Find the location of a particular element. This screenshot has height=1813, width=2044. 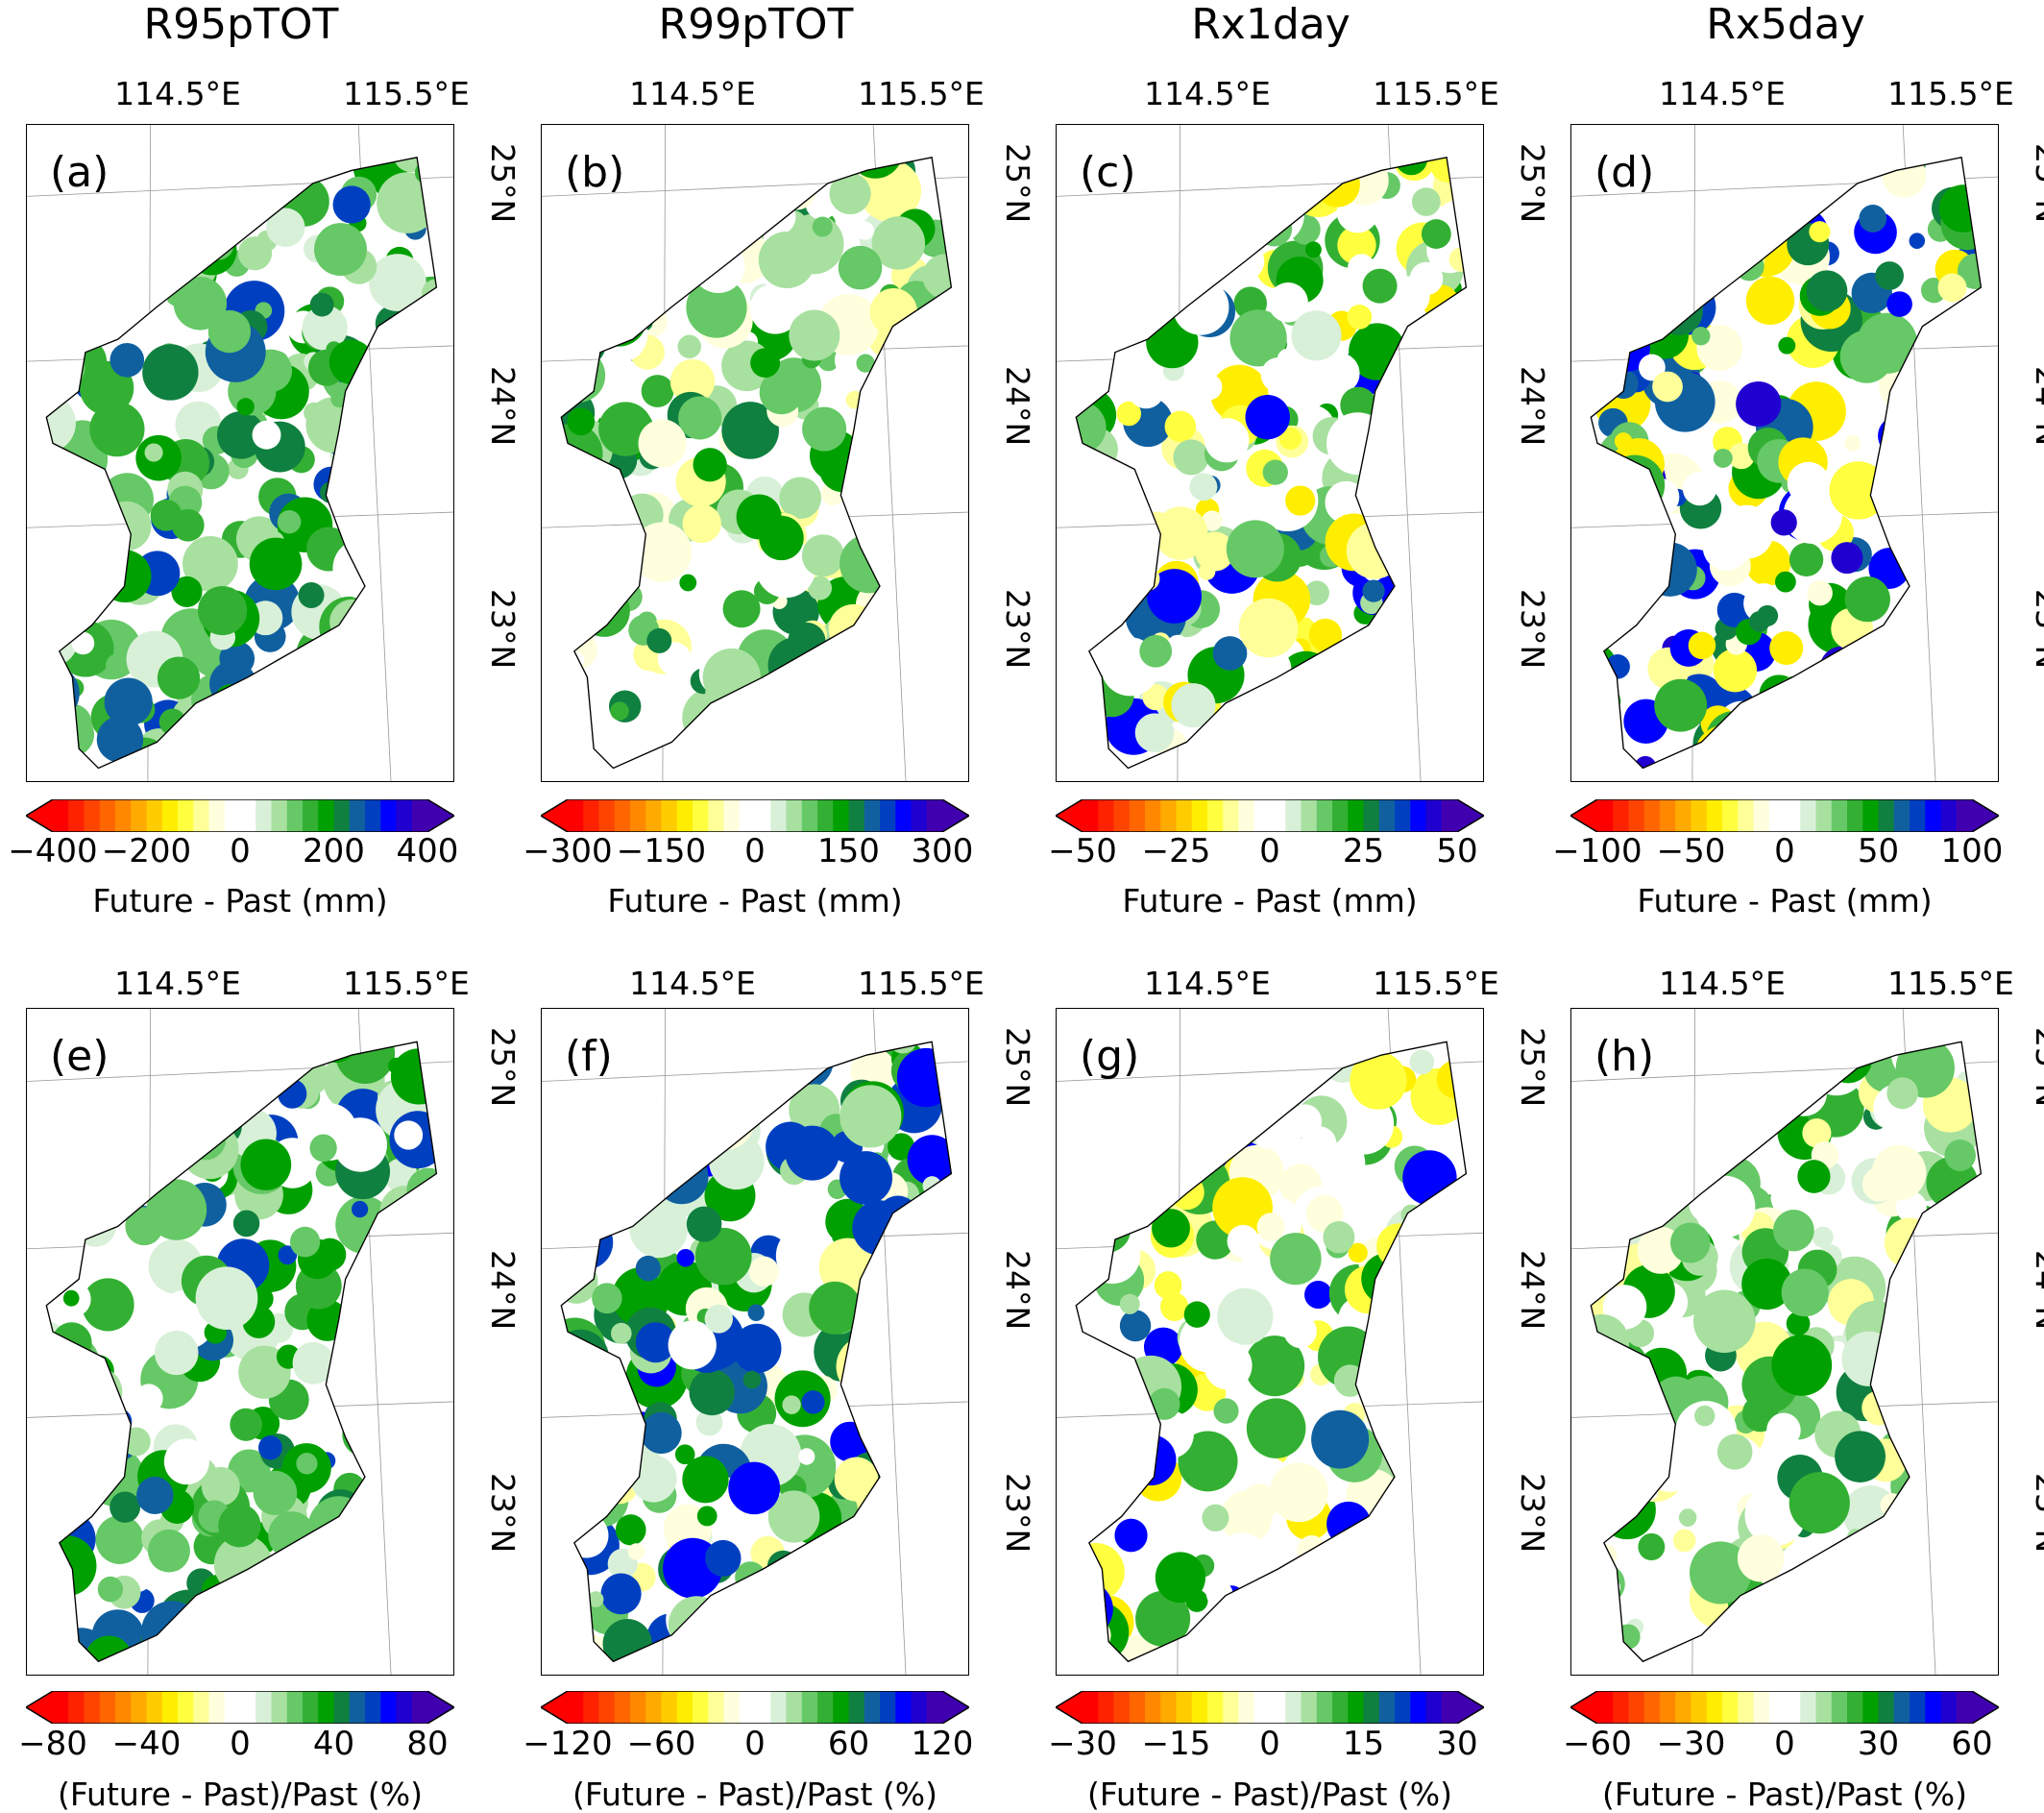

lon-label: 115.5°E is located at coordinates (406, 984).